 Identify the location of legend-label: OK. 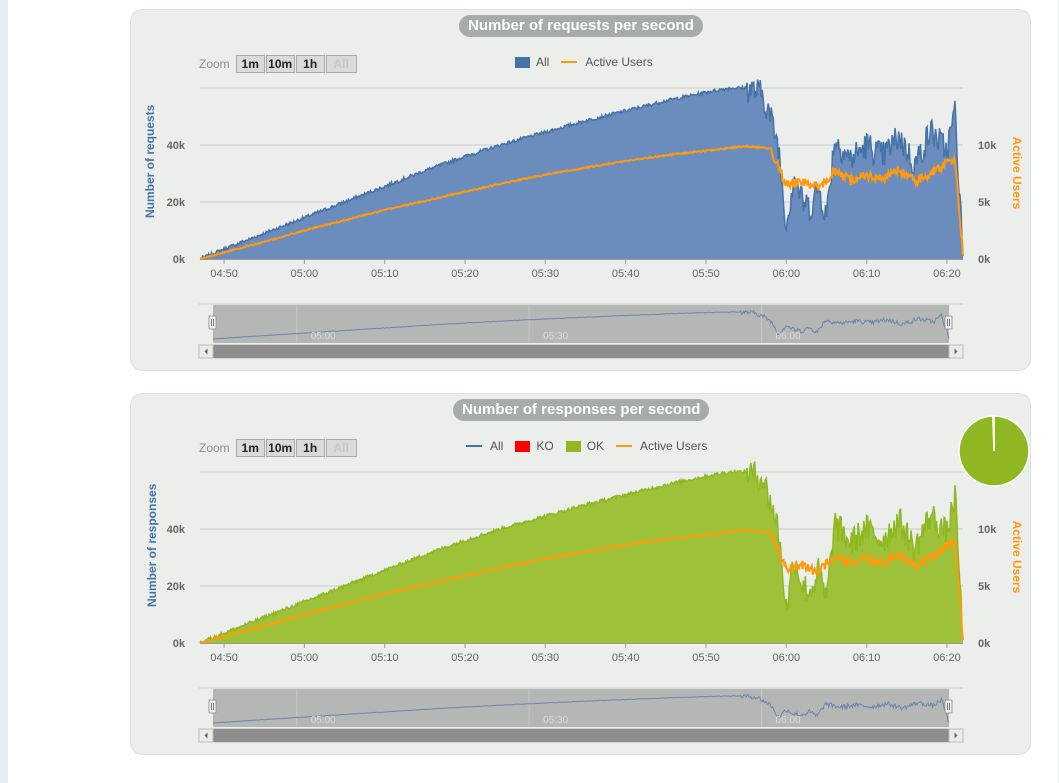
(595, 446).